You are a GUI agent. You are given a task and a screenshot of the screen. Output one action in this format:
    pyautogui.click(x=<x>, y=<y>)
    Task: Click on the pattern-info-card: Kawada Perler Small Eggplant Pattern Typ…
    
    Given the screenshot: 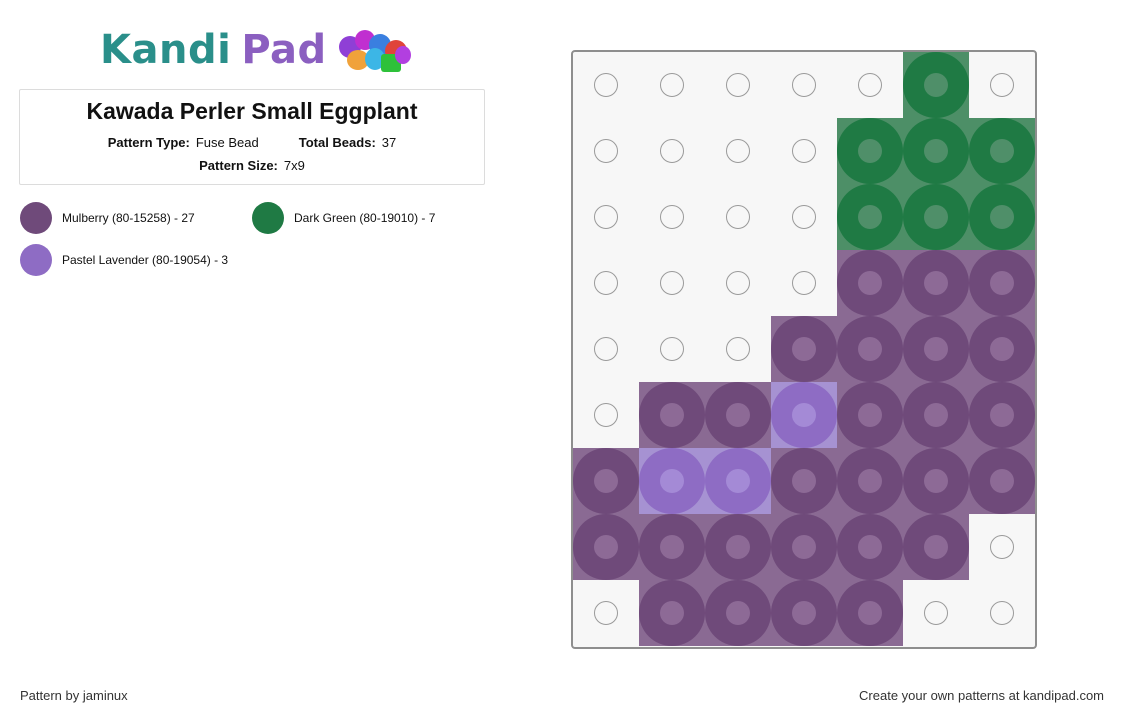 What is the action you would take?
    pyautogui.click(x=252, y=137)
    